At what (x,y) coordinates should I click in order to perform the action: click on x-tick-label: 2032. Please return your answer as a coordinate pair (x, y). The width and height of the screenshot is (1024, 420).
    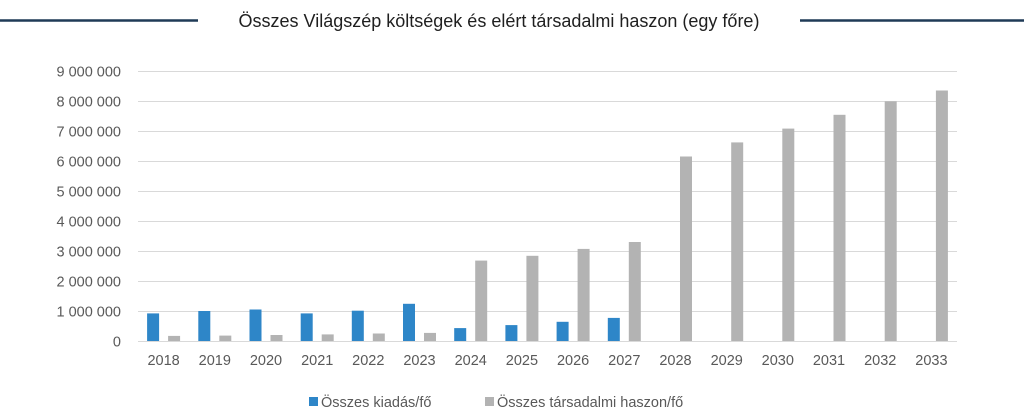
    Looking at the image, I should click on (880, 361).